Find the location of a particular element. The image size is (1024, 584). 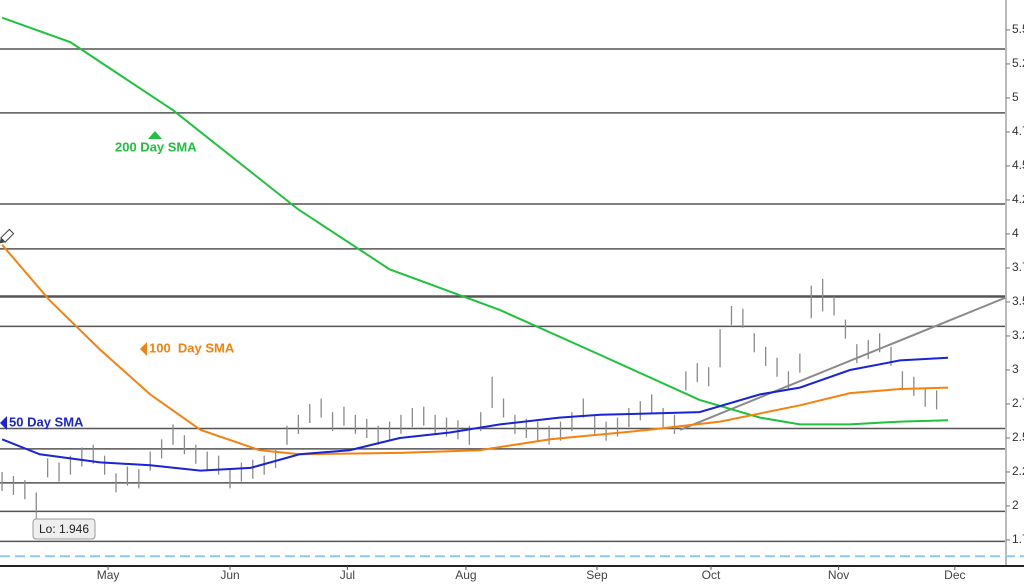

legend-label: 200 Day SMA is located at coordinates (156, 146).